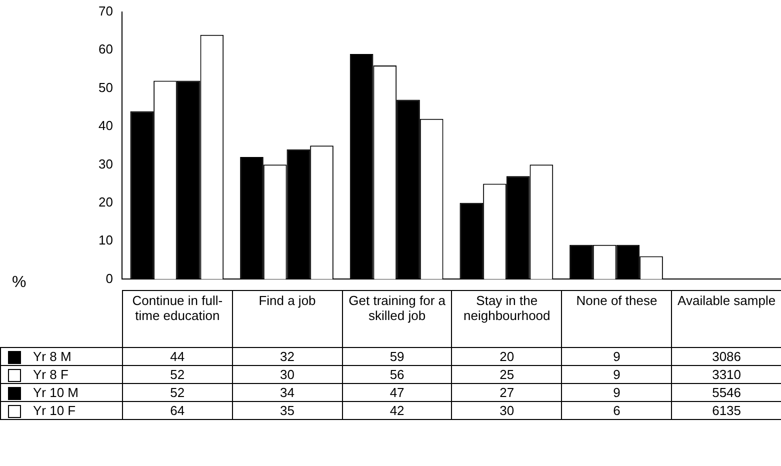  Describe the element at coordinates (397, 357) in the screenshot. I see `data-label: 59` at that location.